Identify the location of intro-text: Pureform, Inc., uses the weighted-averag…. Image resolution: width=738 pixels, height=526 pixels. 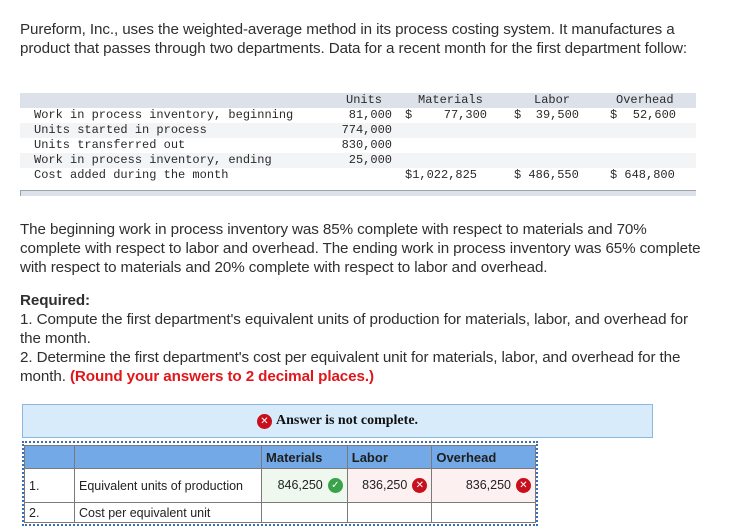
(353, 39).